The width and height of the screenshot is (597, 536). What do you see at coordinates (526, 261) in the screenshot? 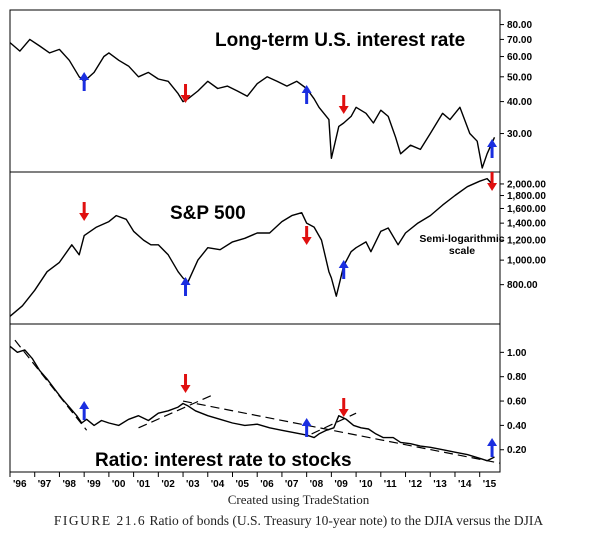
I see `y-tick-label: 1,000.00` at bounding box center [526, 261].